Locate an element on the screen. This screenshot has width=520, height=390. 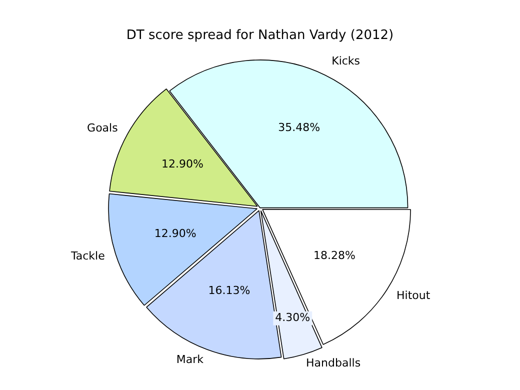
slice-label: Mark is located at coordinates (190, 359).